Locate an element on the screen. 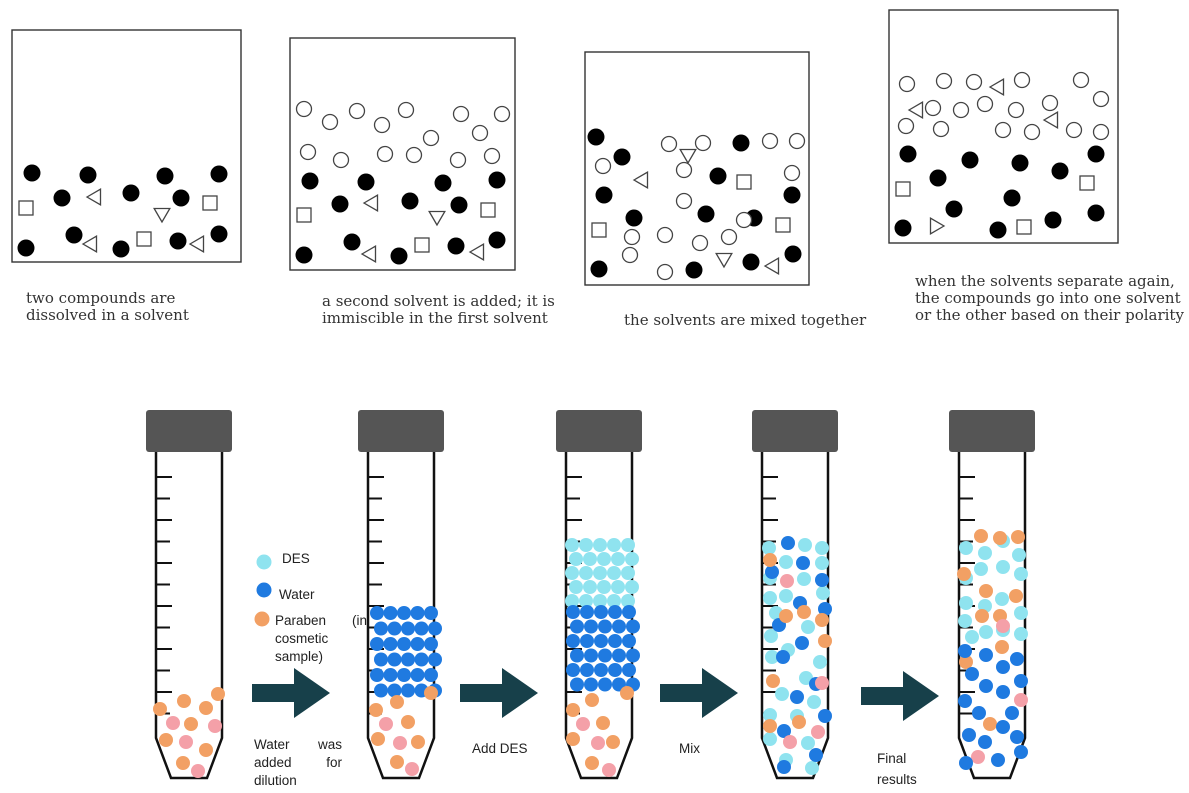 This screenshot has width=1189, height=793. legend-label-des: DES is located at coordinates (296, 558).